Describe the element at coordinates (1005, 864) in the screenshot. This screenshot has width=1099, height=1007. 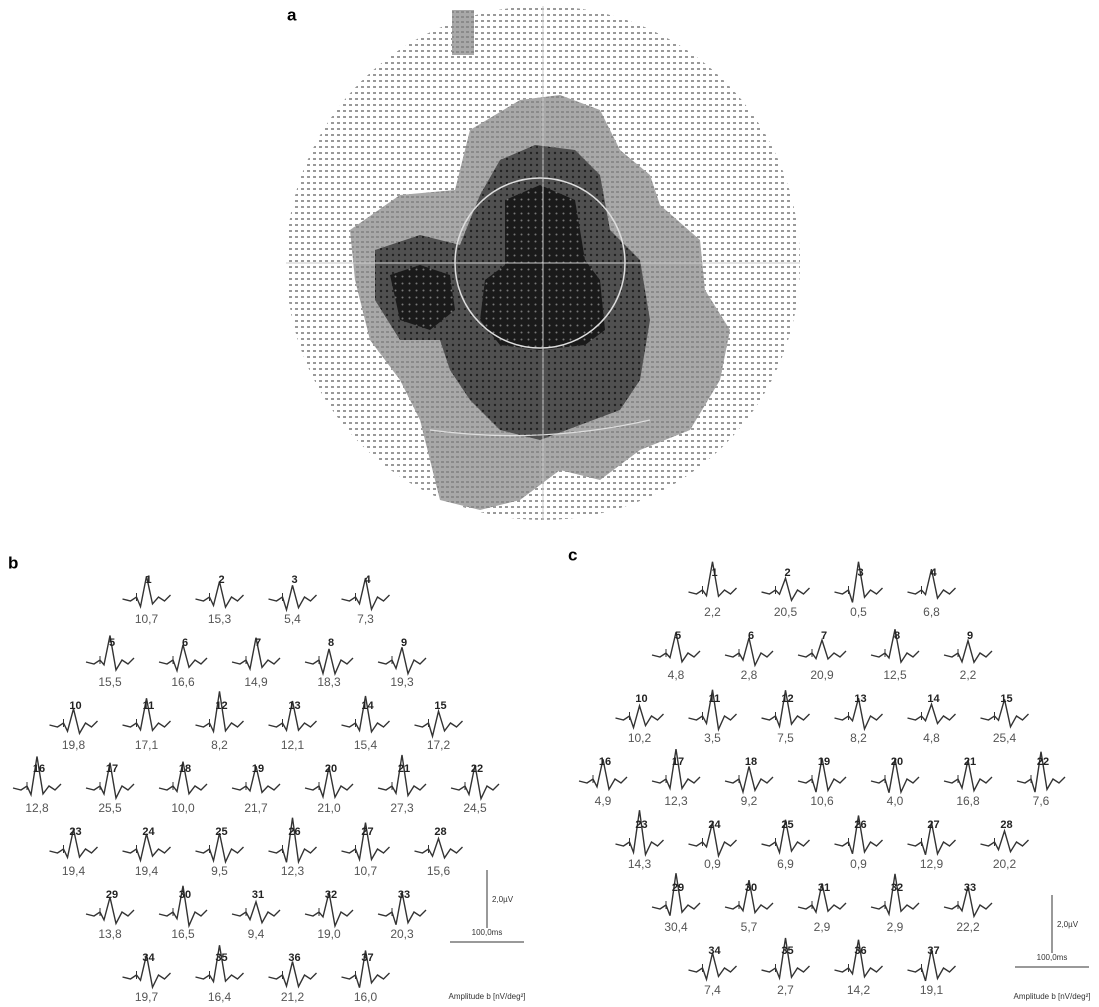
I see `amplitude-value: 20,2` at that location.